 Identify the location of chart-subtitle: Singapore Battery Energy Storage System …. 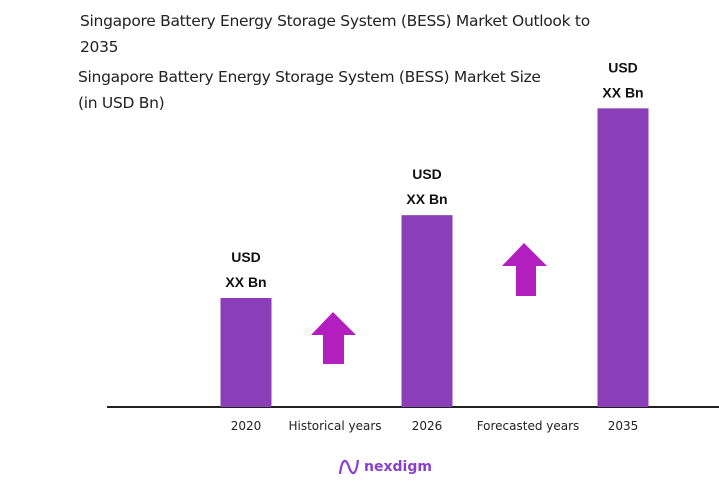
(309, 90).